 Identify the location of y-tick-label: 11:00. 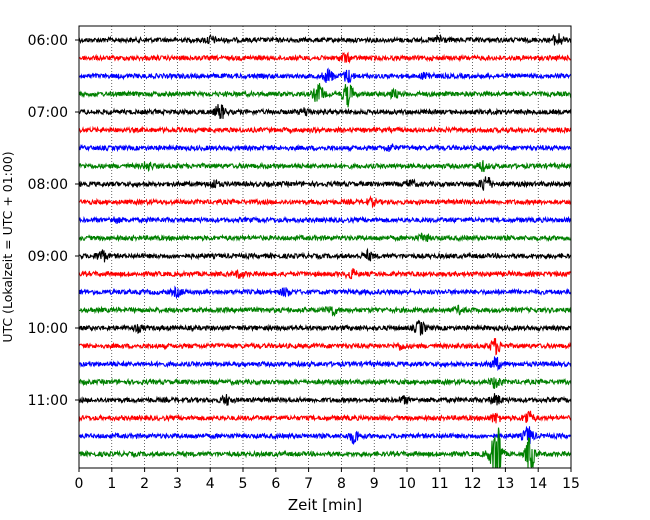
(48, 401).